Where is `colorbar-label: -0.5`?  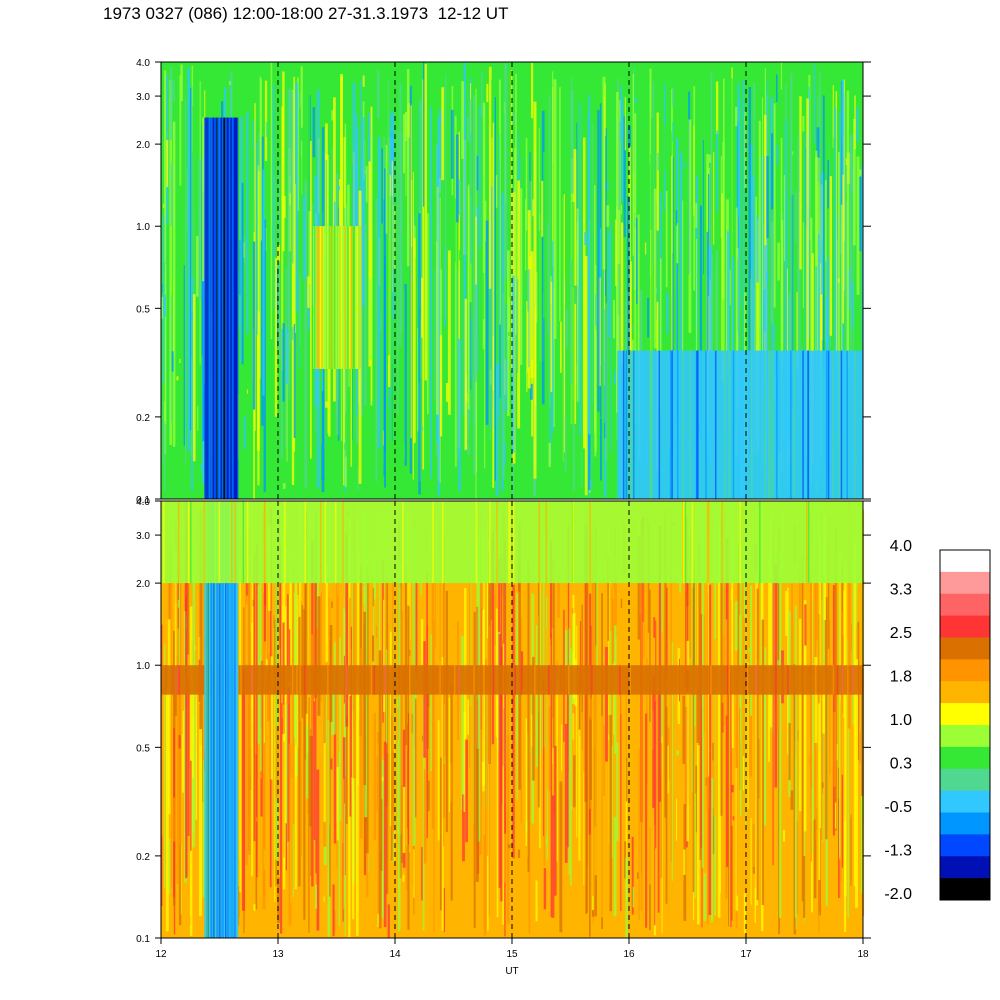
colorbar-label: -0.5 is located at coordinates (898, 807).